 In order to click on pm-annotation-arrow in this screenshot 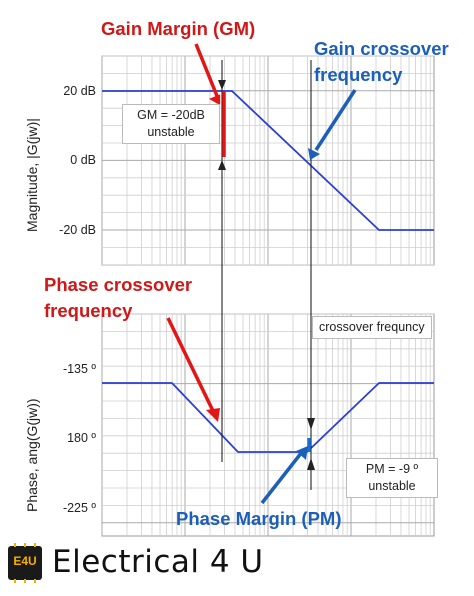, I will do `click(282, 477)`.